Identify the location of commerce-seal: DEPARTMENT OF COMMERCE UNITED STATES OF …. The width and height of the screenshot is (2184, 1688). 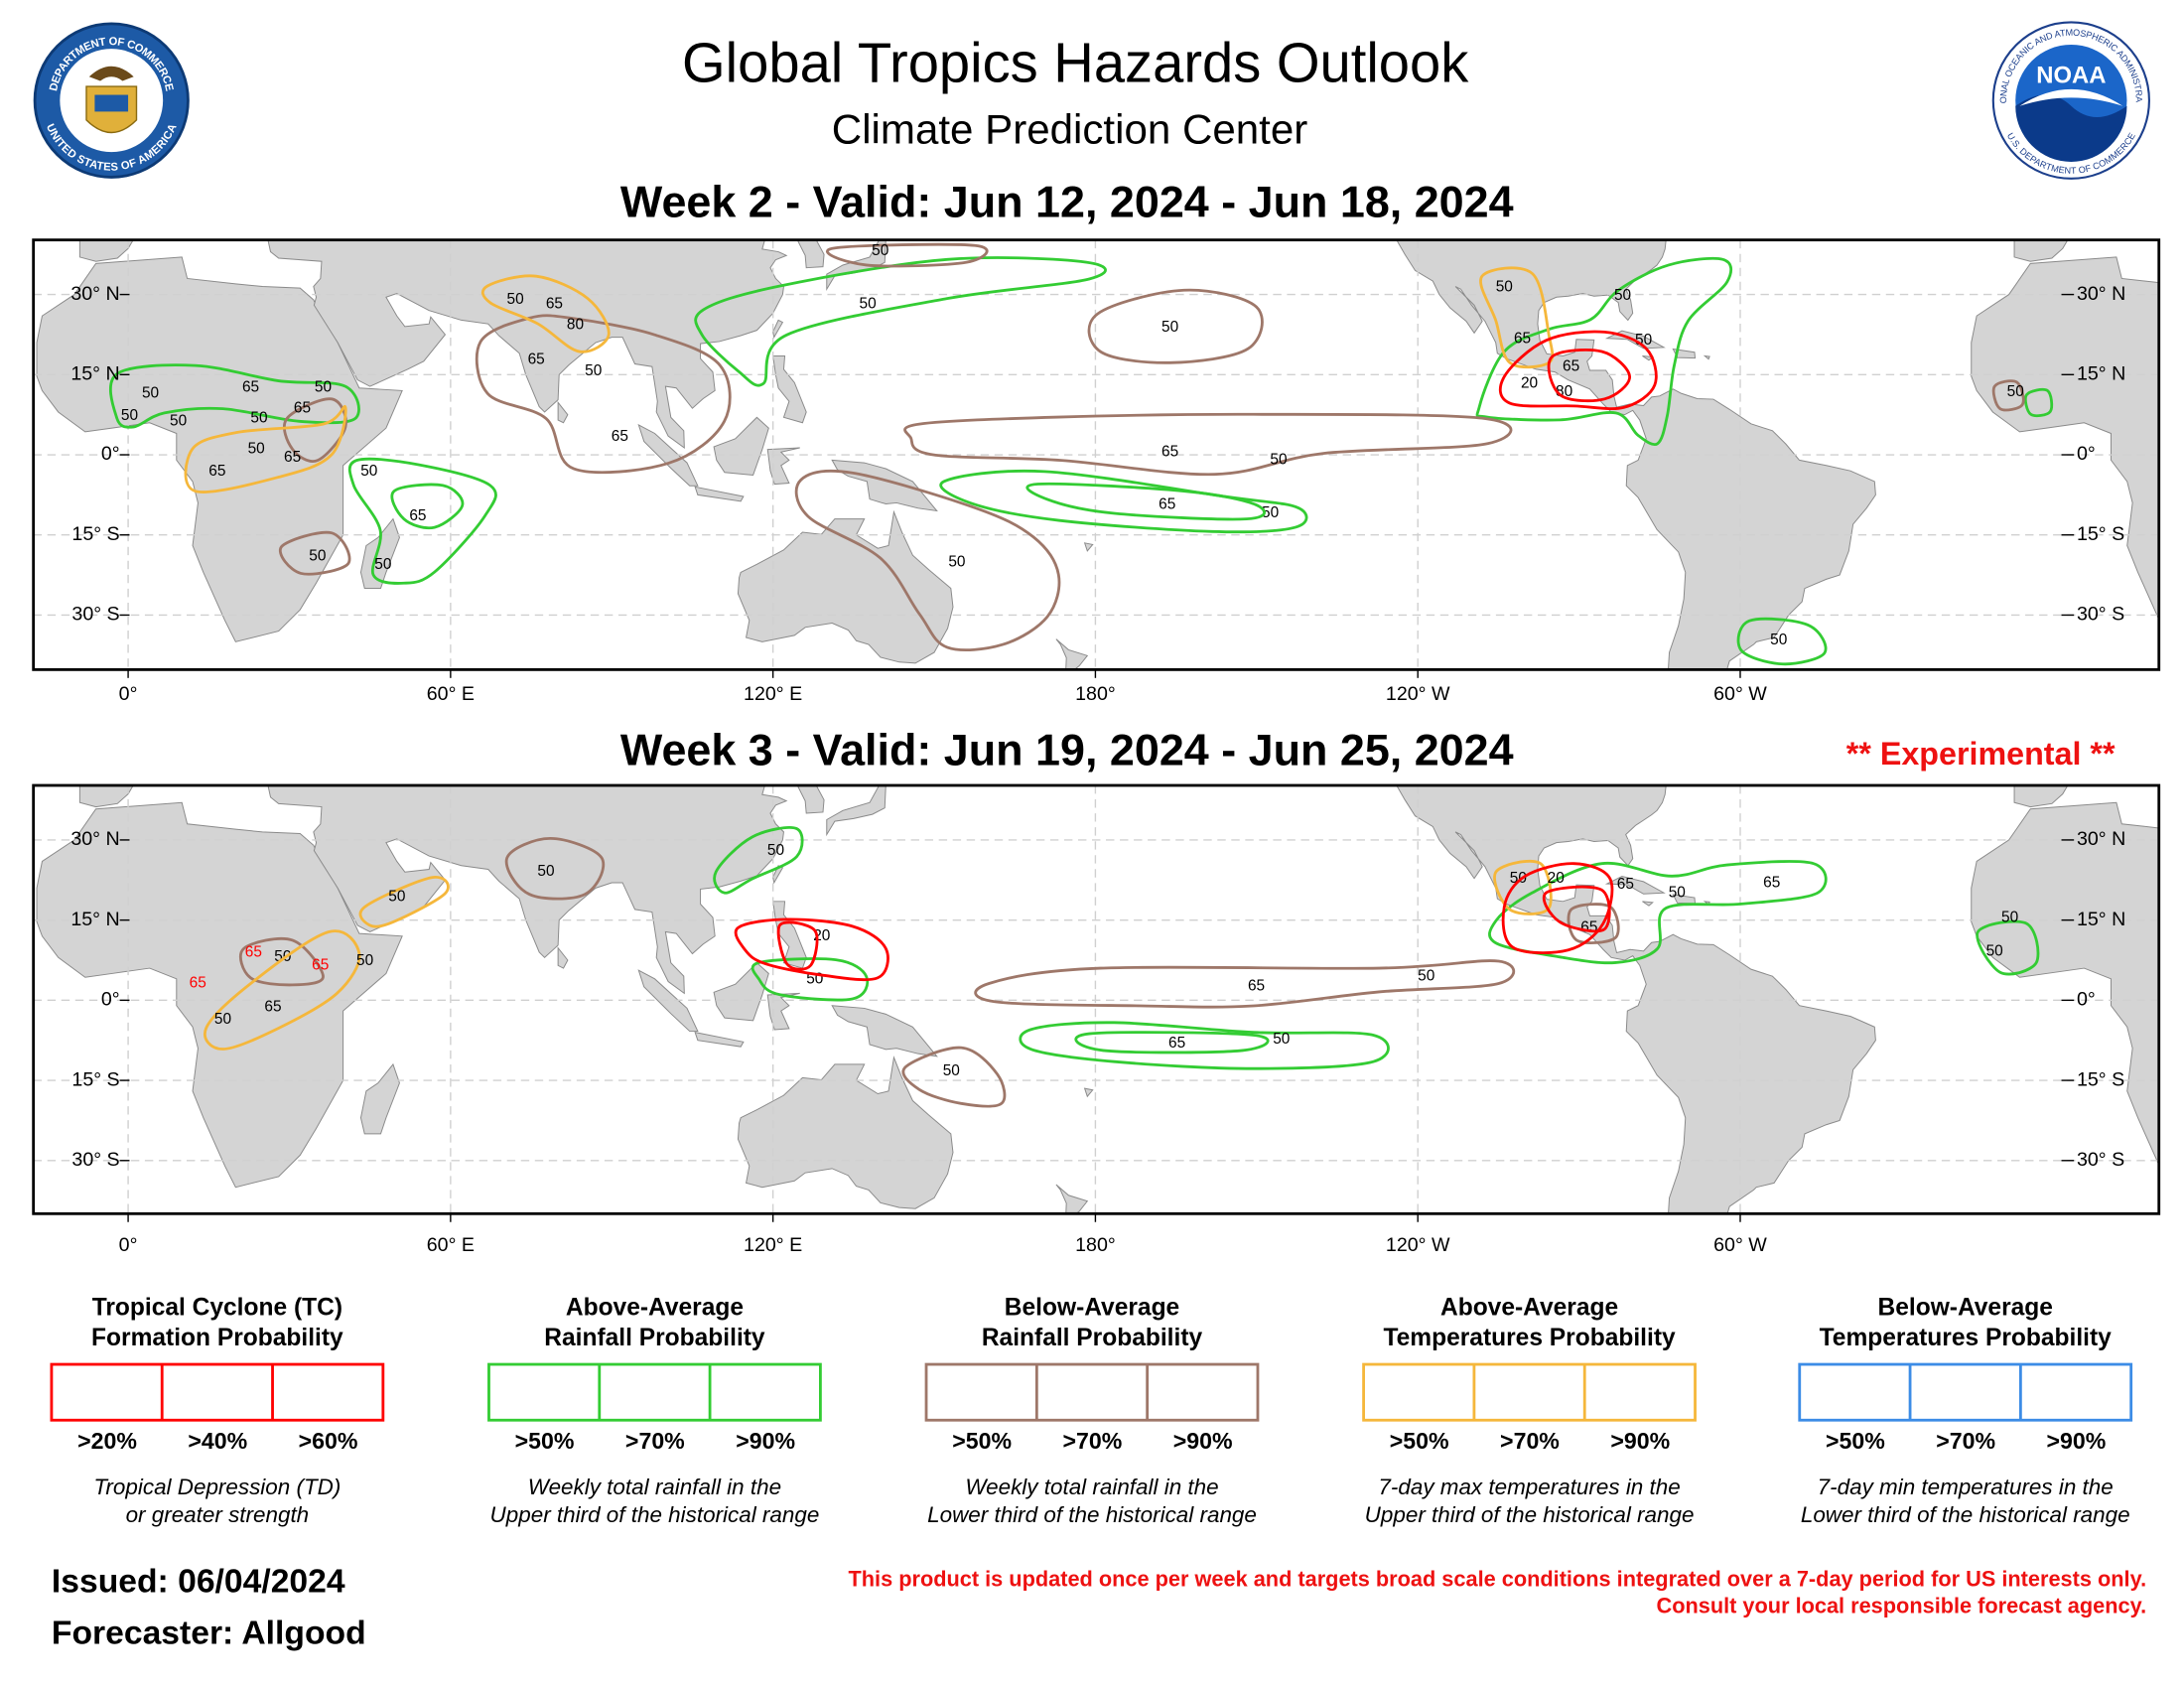
(111, 100).